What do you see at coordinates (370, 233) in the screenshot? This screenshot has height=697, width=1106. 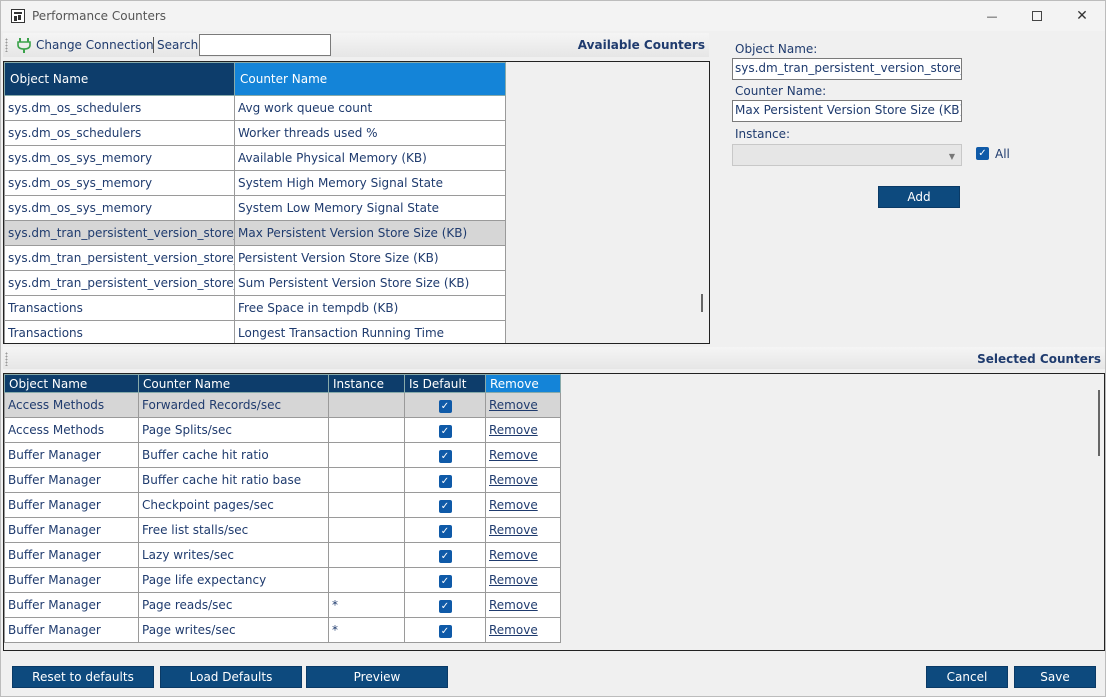 I see `counter-name-cell: Max Persistent Version Store Size (KB)` at bounding box center [370, 233].